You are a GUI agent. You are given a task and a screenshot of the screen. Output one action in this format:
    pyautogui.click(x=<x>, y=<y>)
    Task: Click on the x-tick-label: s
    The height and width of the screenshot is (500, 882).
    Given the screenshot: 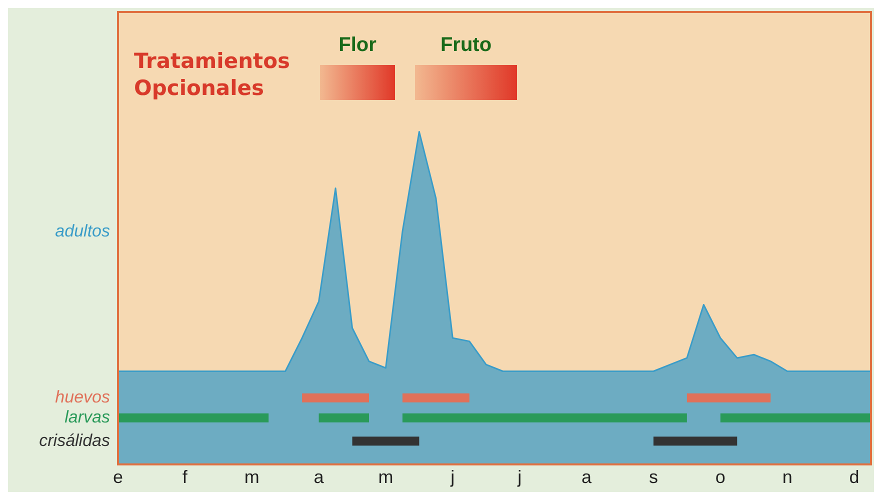 What is the action you would take?
    pyautogui.click(x=653, y=477)
    